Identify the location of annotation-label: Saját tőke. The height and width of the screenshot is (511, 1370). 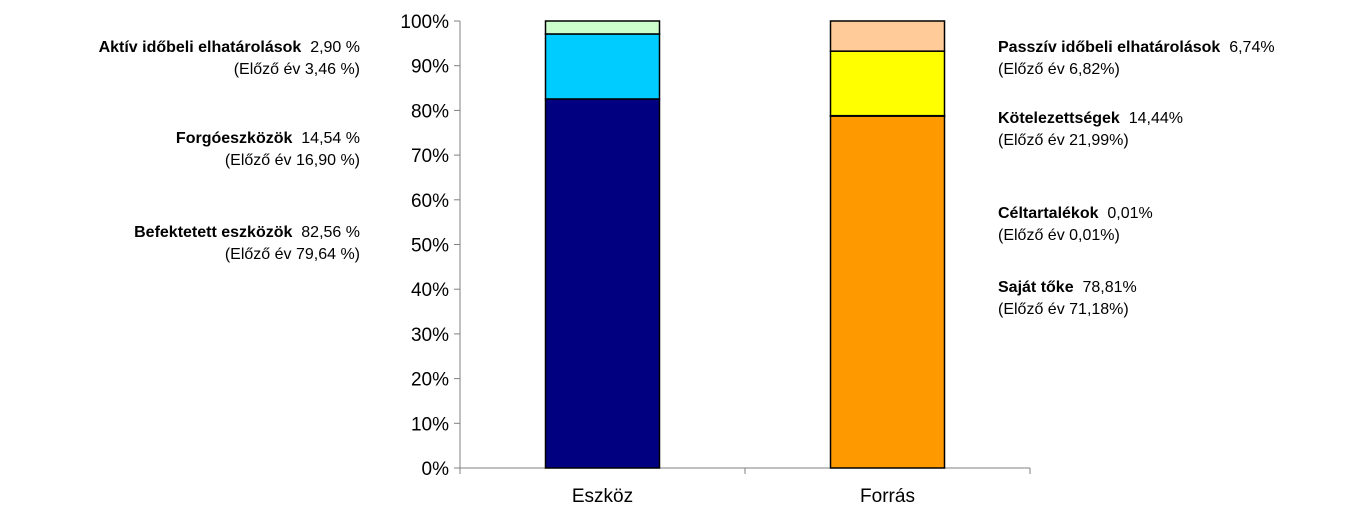
(1036, 287).